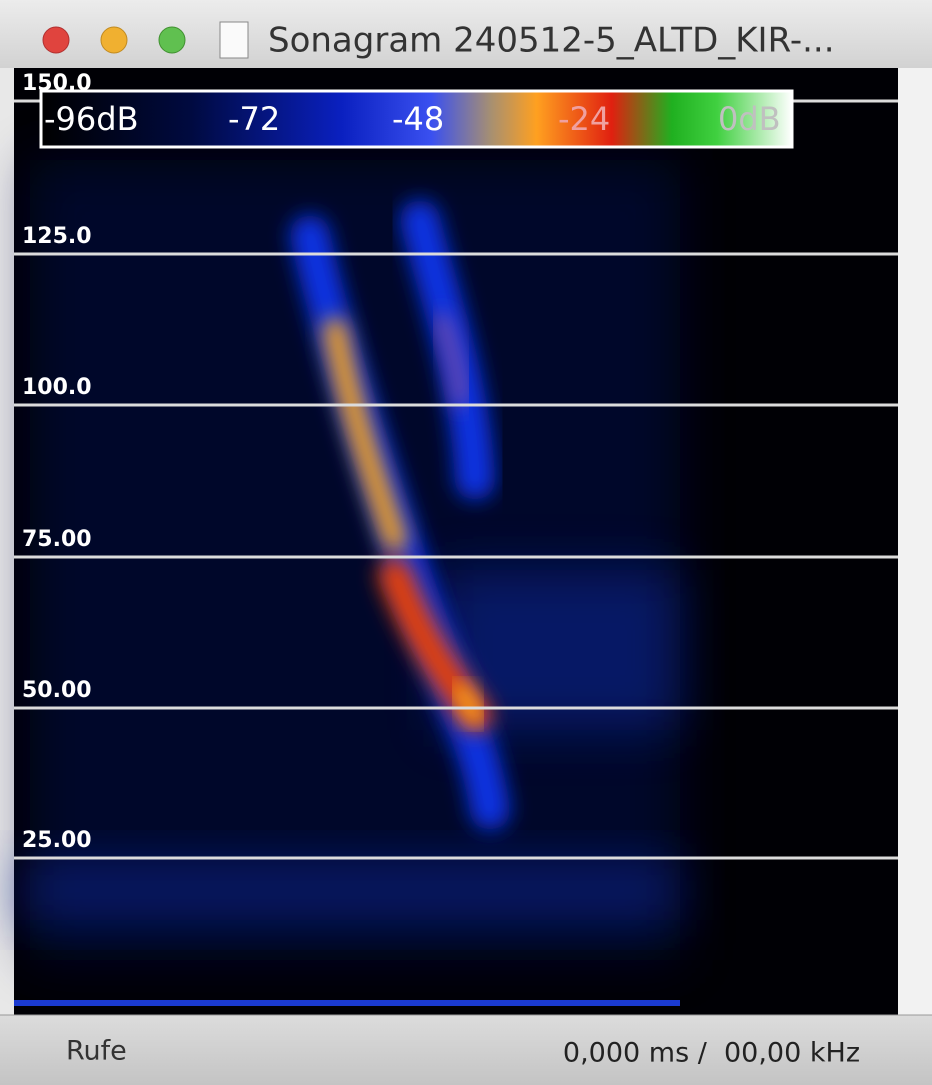 The height and width of the screenshot is (1085, 932). I want to click on title-bar, so click(466, 34).